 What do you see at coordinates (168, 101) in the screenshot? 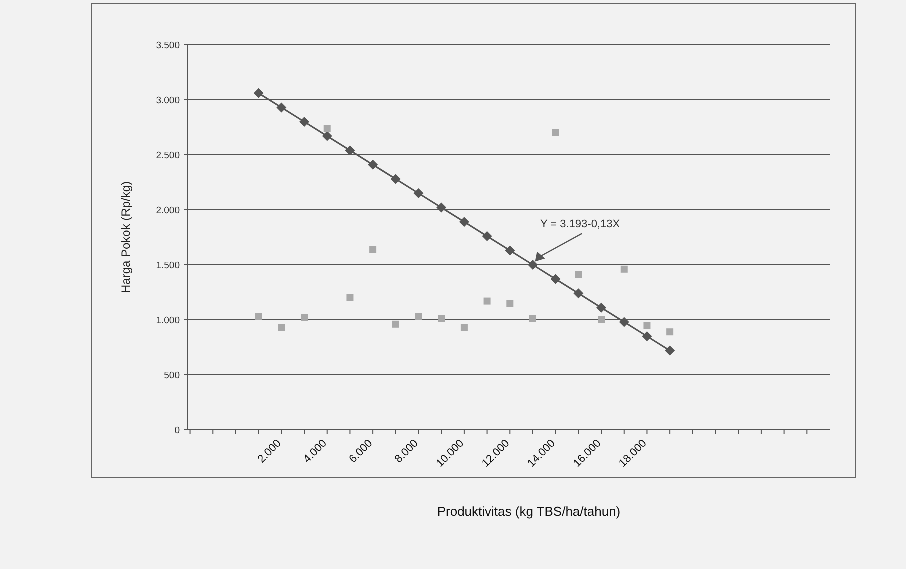
I see `y-tick-label: 3.000` at bounding box center [168, 101].